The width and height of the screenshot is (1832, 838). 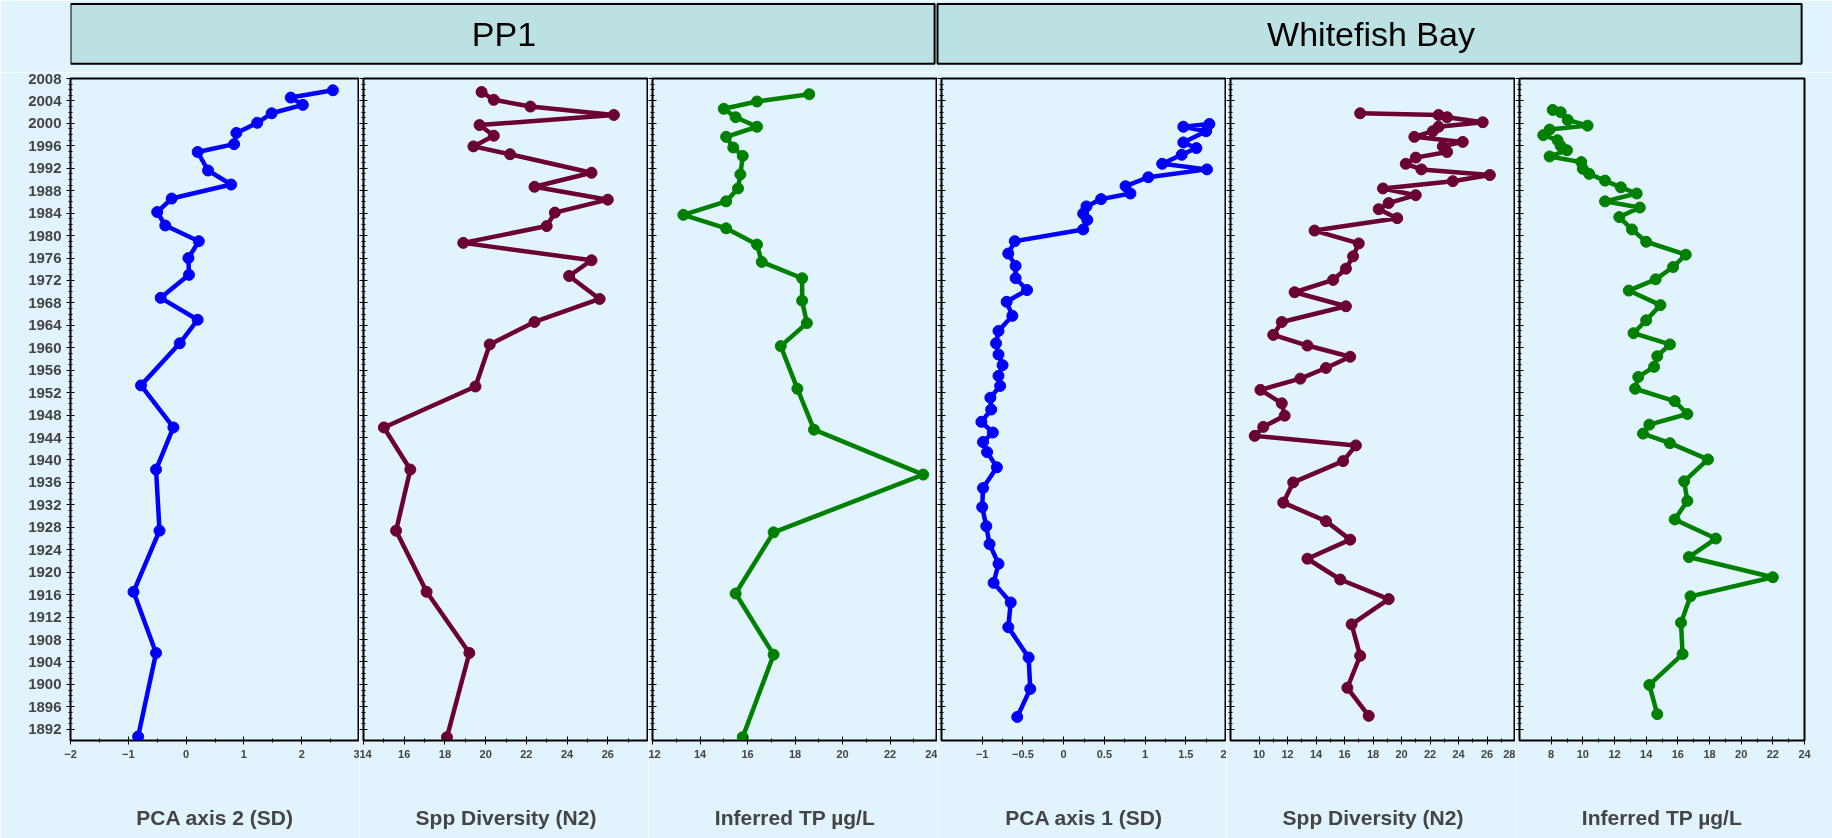 I want to click on y-tick-label: 1992, so click(x=45, y=168).